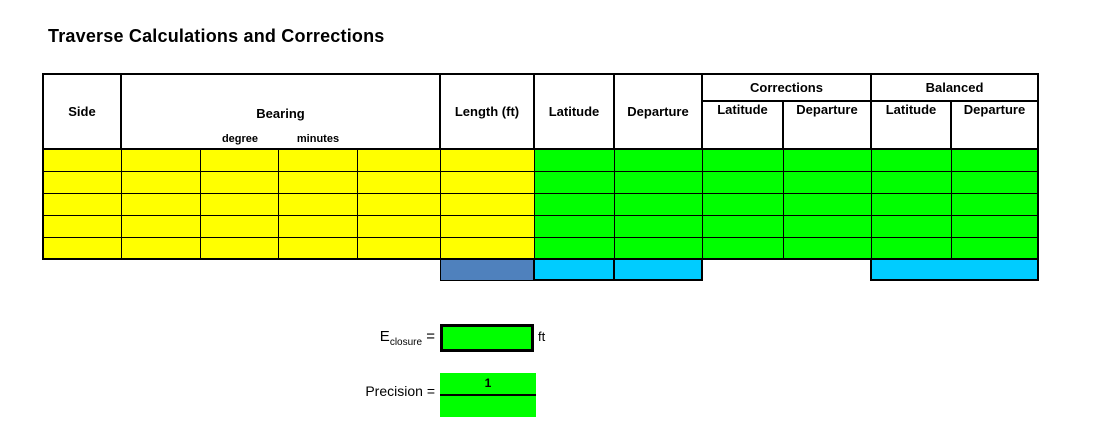  What do you see at coordinates (574, 111) in the screenshot?
I see `col-header-latitude: Latitude` at bounding box center [574, 111].